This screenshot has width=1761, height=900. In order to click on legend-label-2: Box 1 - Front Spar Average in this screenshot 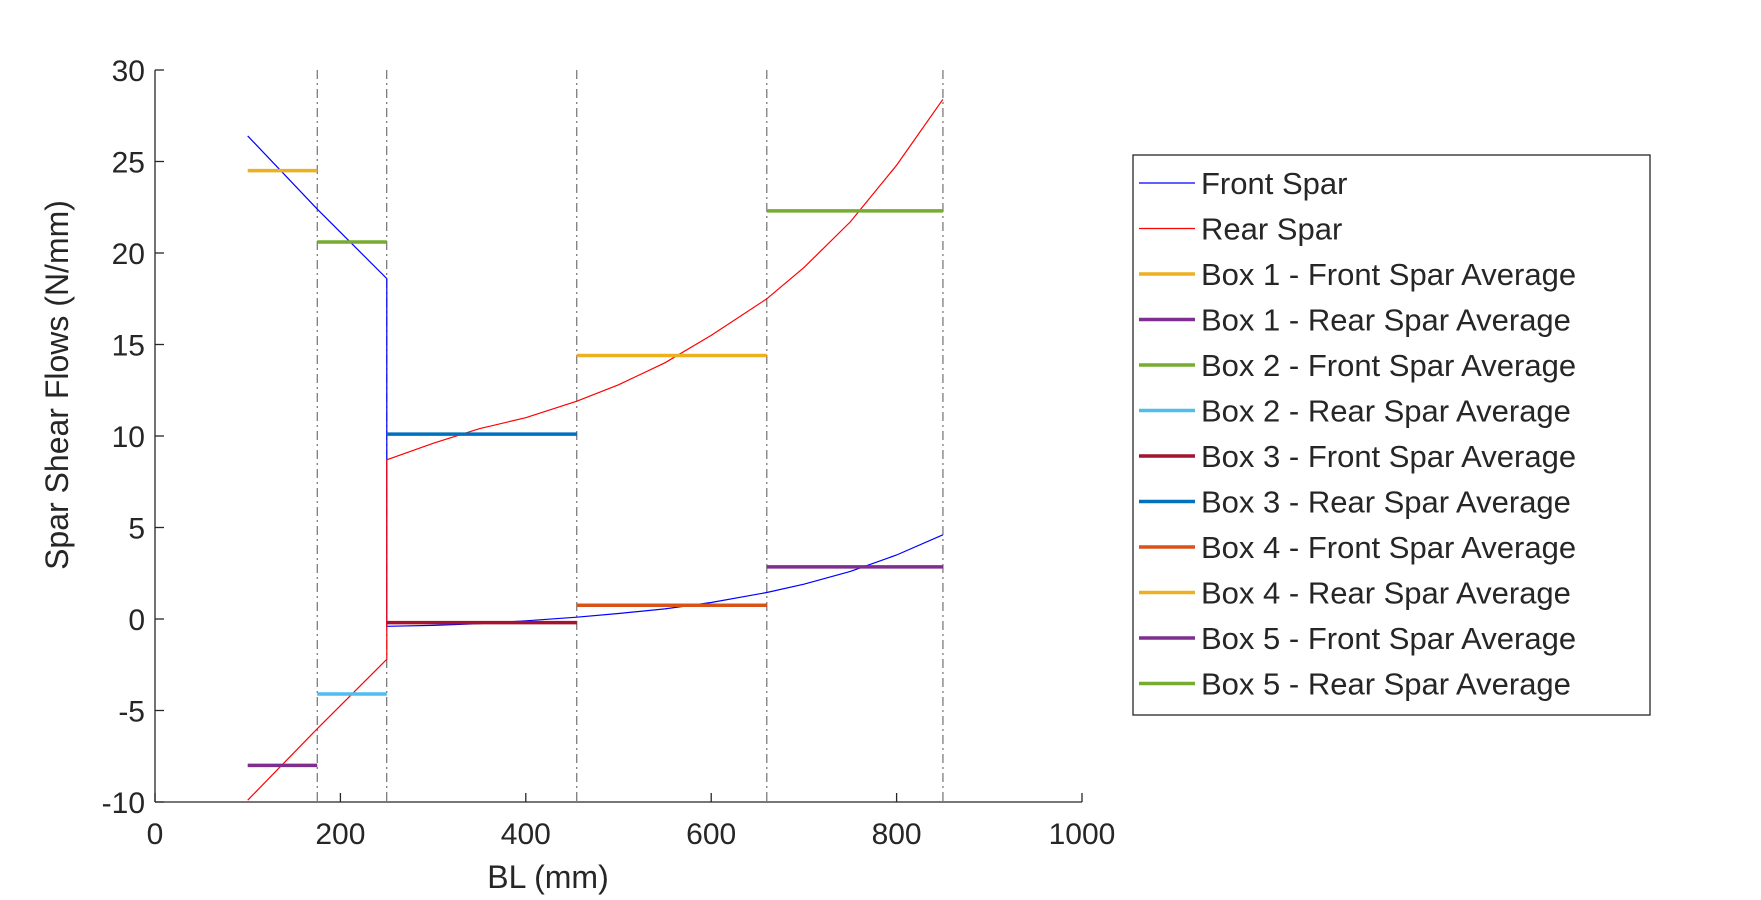, I will do `click(1388, 274)`.